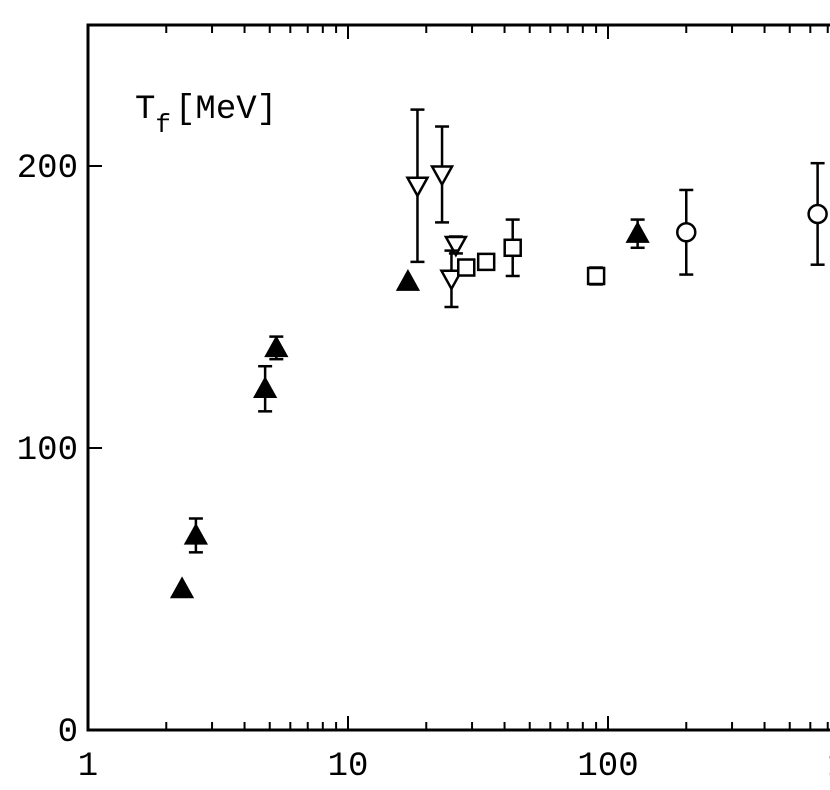  What do you see at coordinates (145, 110) in the screenshot?
I see `y-label-symbol: T` at bounding box center [145, 110].